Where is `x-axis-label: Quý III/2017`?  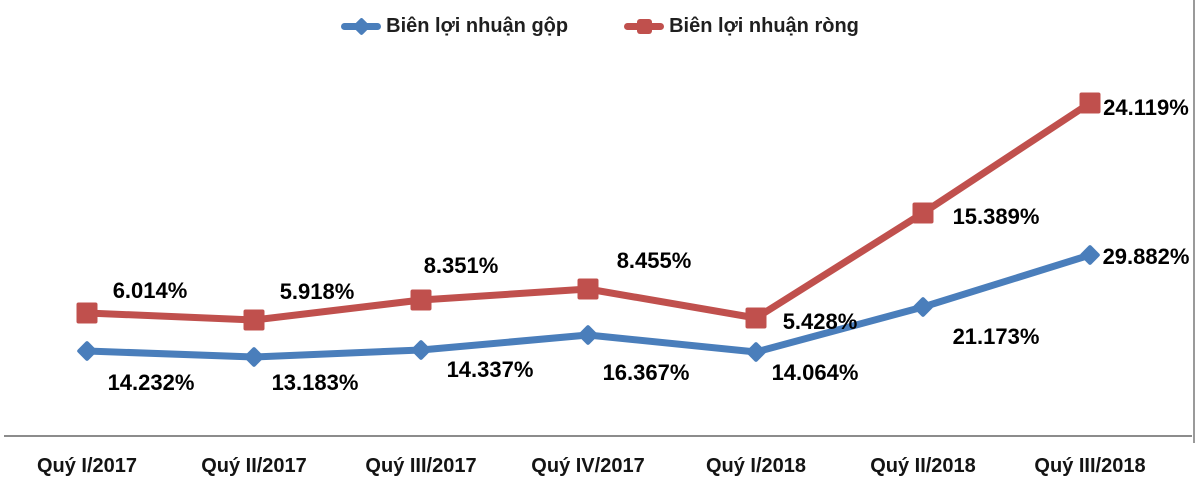
x-axis-label: Quý III/2017 is located at coordinates (421, 466).